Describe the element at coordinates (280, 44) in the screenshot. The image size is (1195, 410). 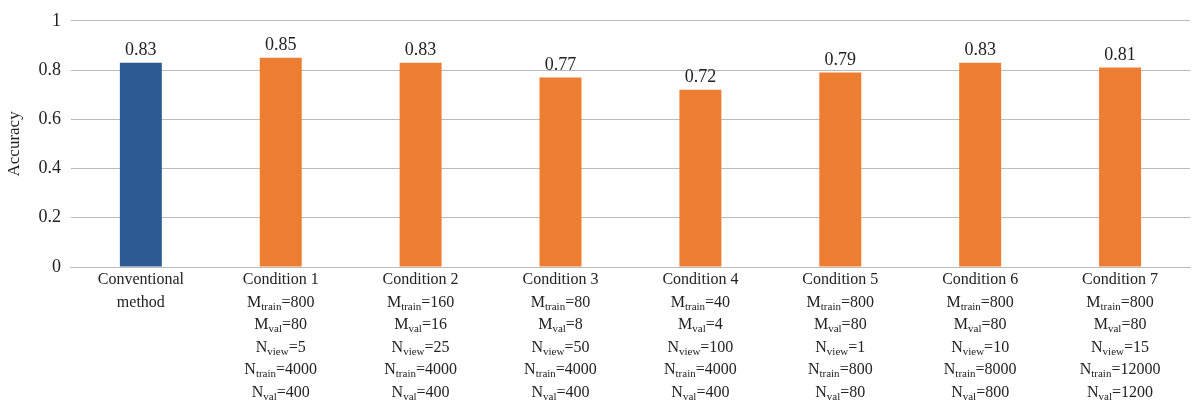
I see `data-label: 0.85` at that location.